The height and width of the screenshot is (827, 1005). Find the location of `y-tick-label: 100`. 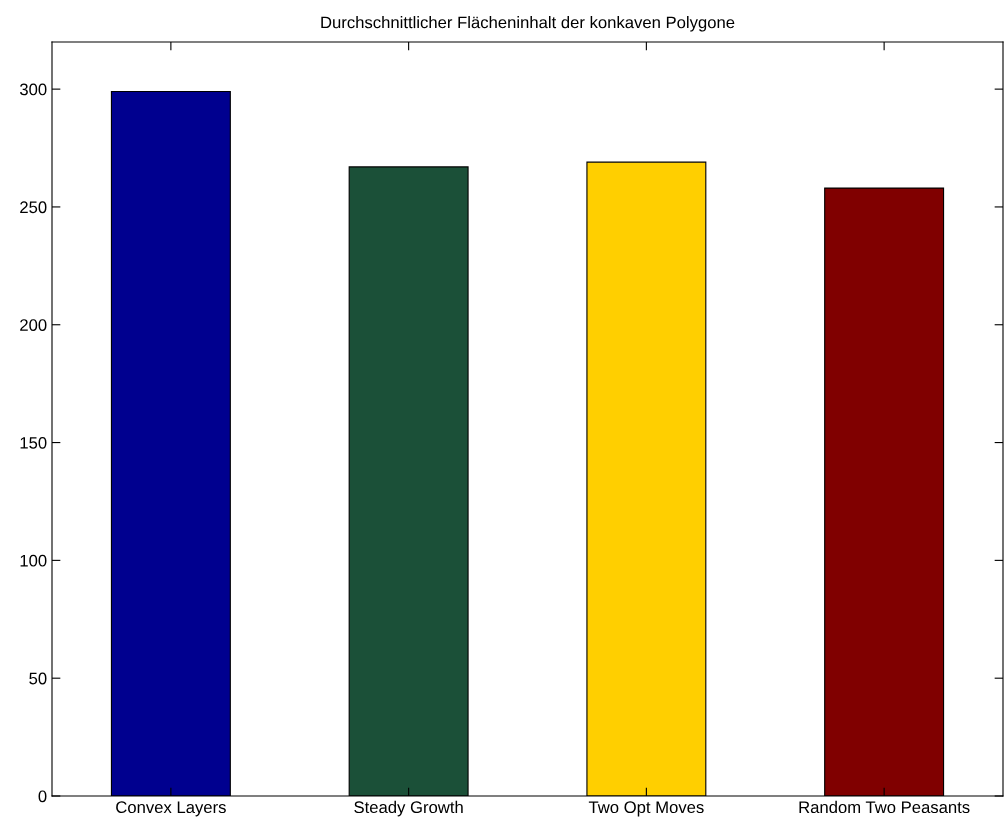

y-tick-label: 100 is located at coordinates (33, 560).